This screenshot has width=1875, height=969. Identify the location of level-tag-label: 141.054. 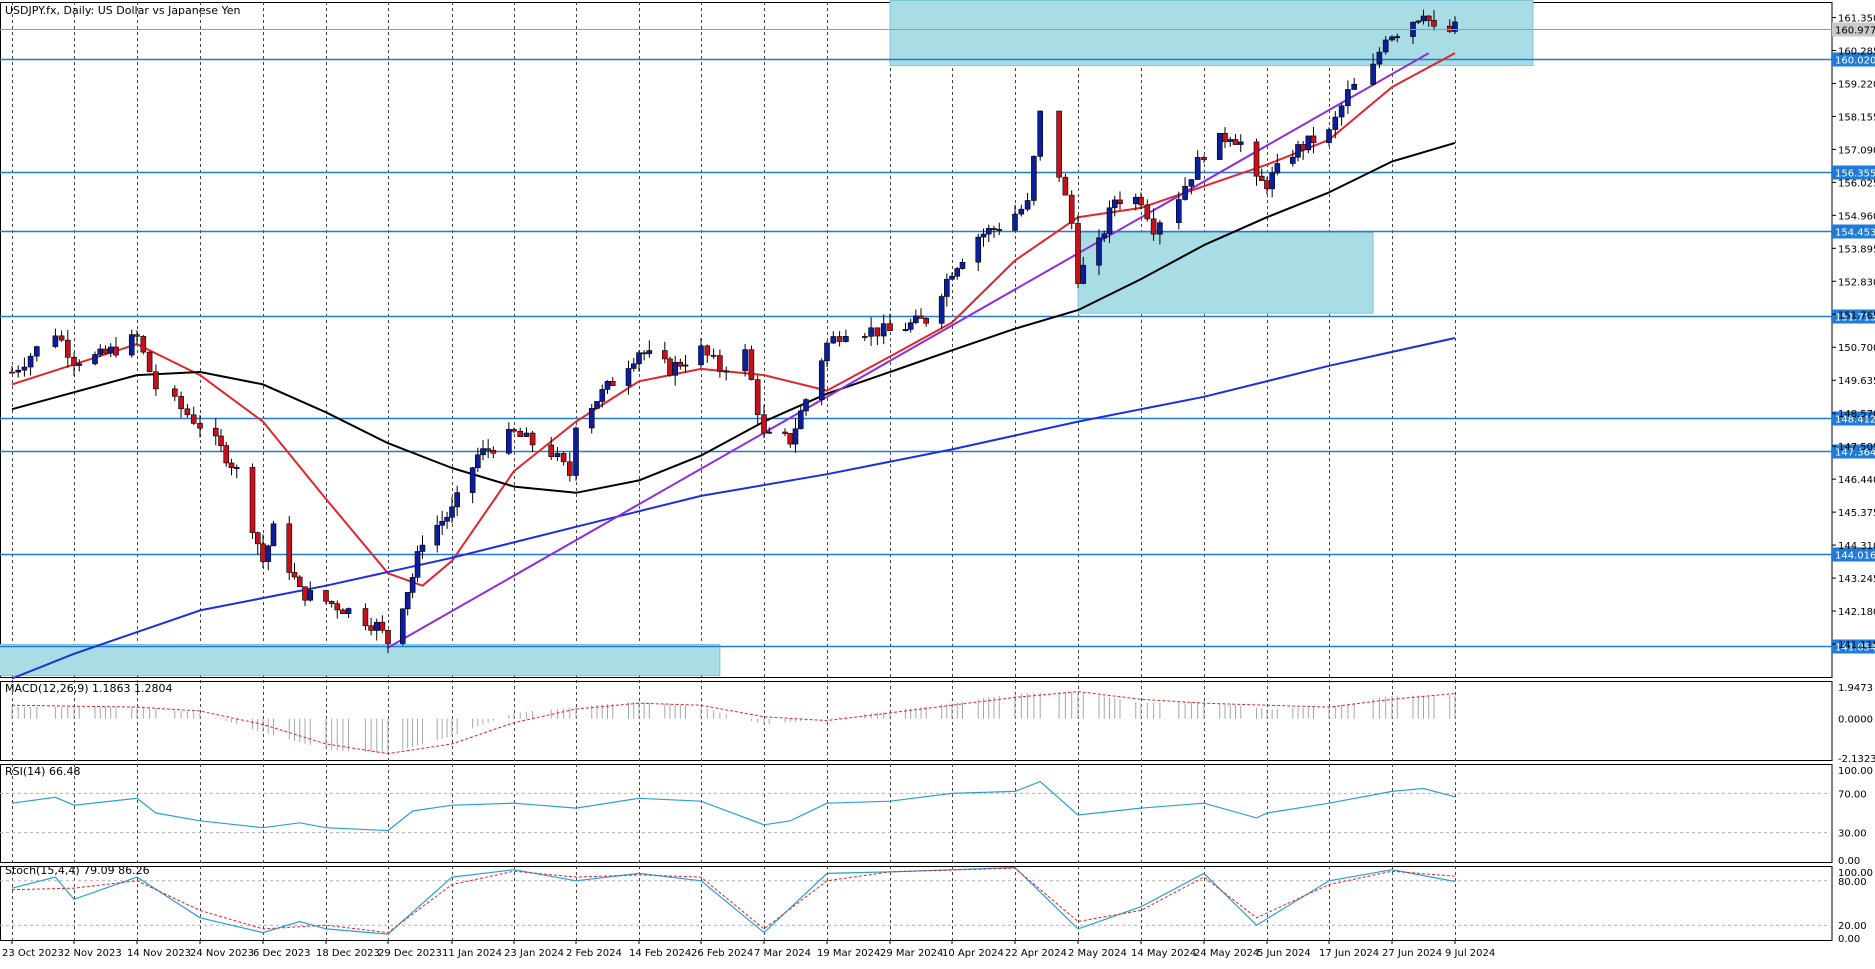
(1855, 648).